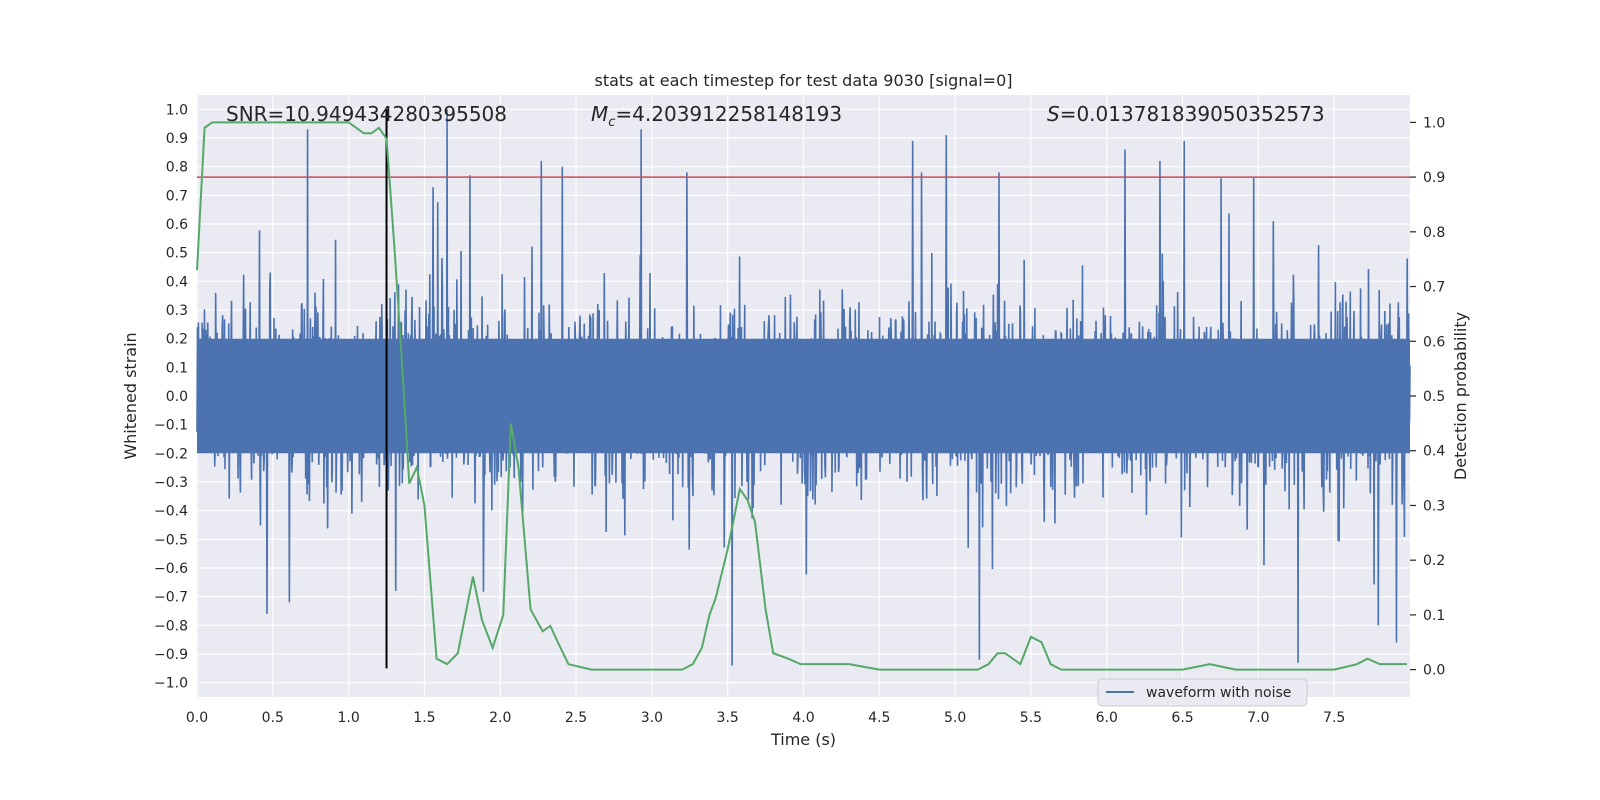  I want to click on y-tick-label-0: 1.0, so click(177, 110).